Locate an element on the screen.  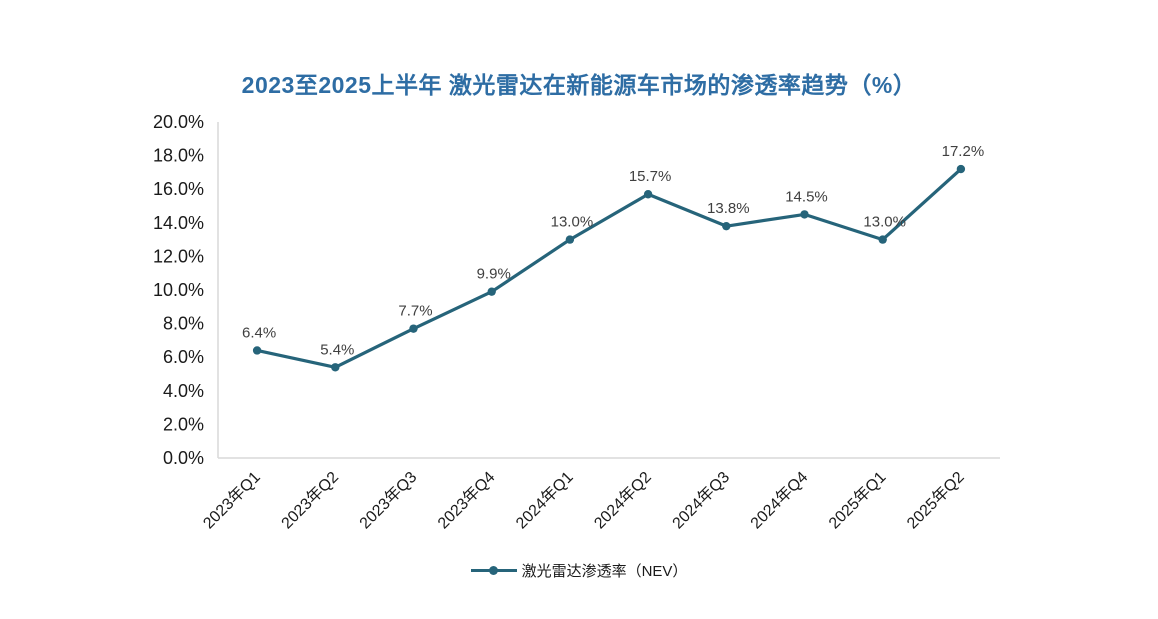
chart-title: 2023至2025上半年 激光雷达在新能源车市场的渗透率趋势（%） is located at coordinates (579, 85).